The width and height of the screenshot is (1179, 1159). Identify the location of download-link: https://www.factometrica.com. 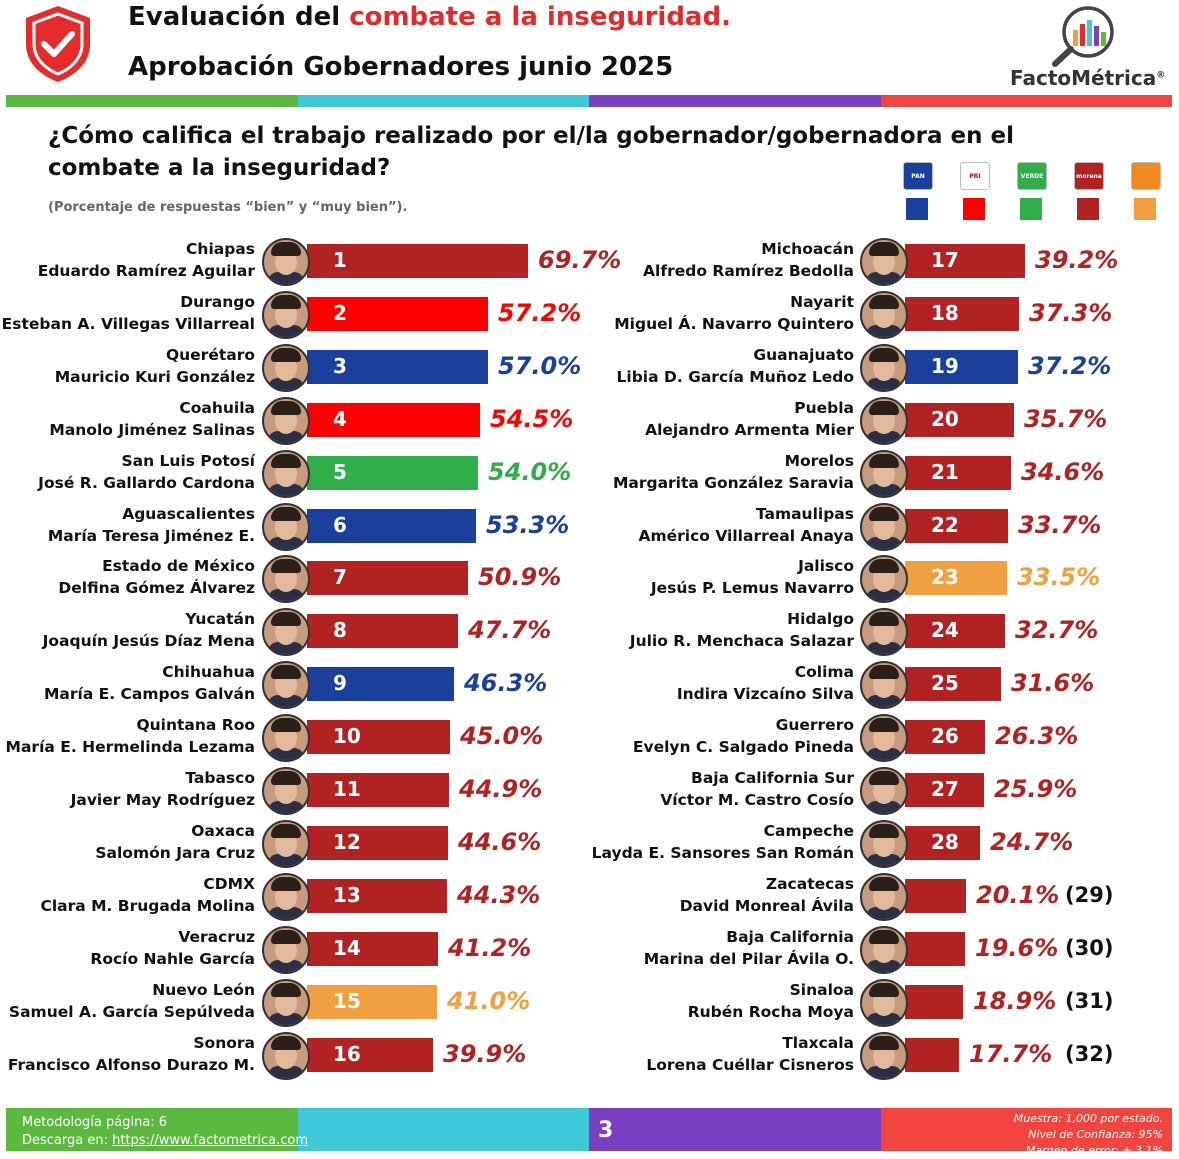
(210, 1140).